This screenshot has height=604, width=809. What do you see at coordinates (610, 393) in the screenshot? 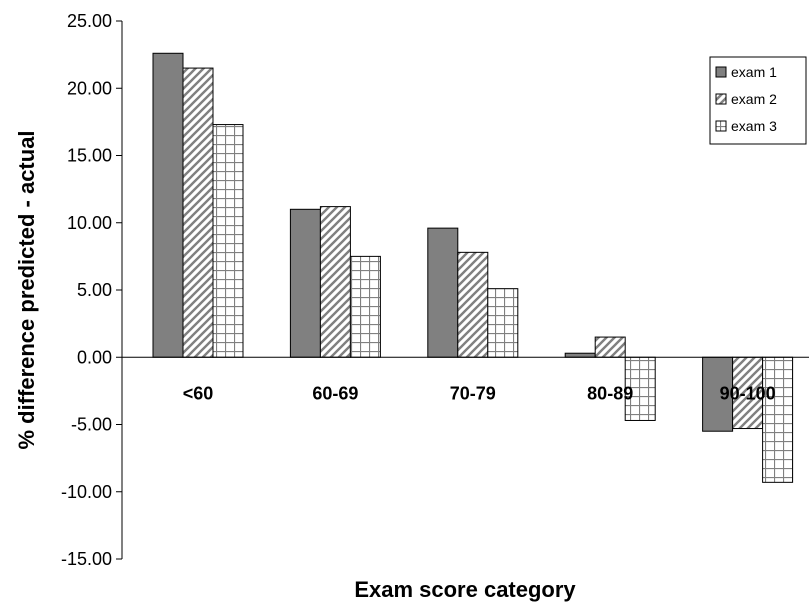
I see `category-label: 80-89` at bounding box center [610, 393].